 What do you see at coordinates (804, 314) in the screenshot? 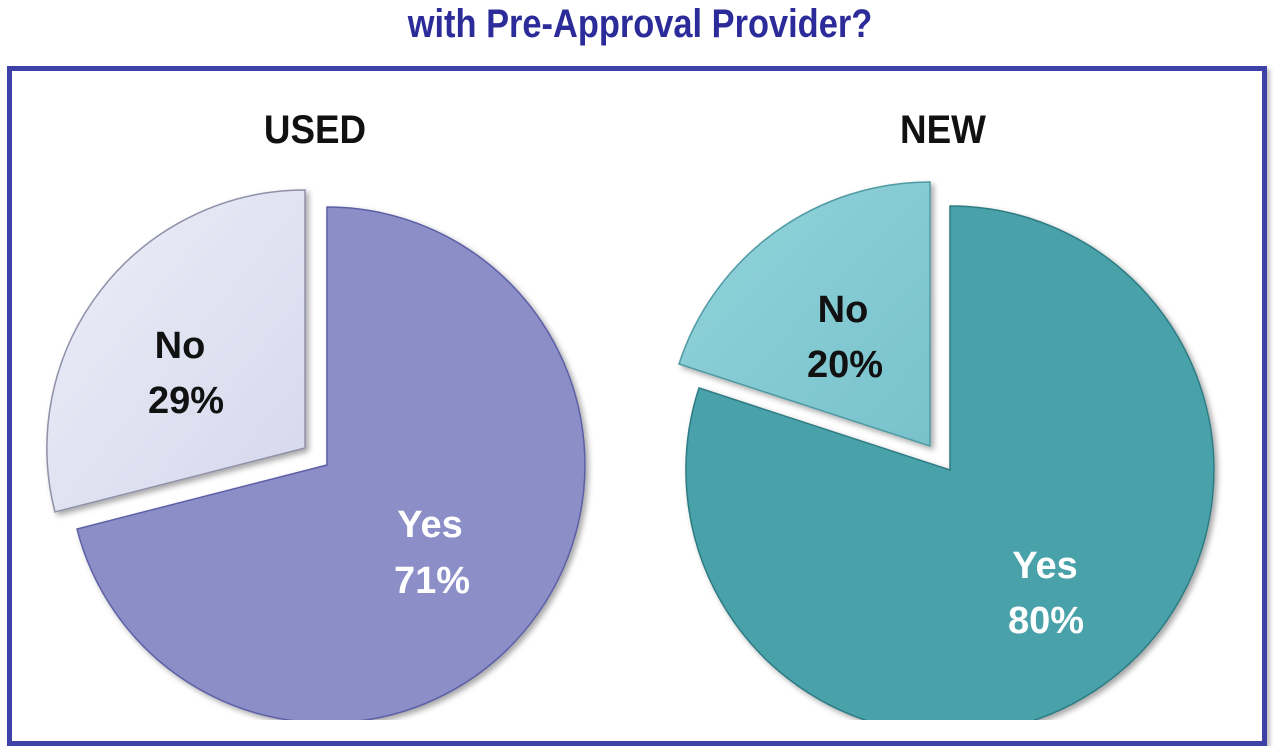
I see `new-no-slice` at bounding box center [804, 314].